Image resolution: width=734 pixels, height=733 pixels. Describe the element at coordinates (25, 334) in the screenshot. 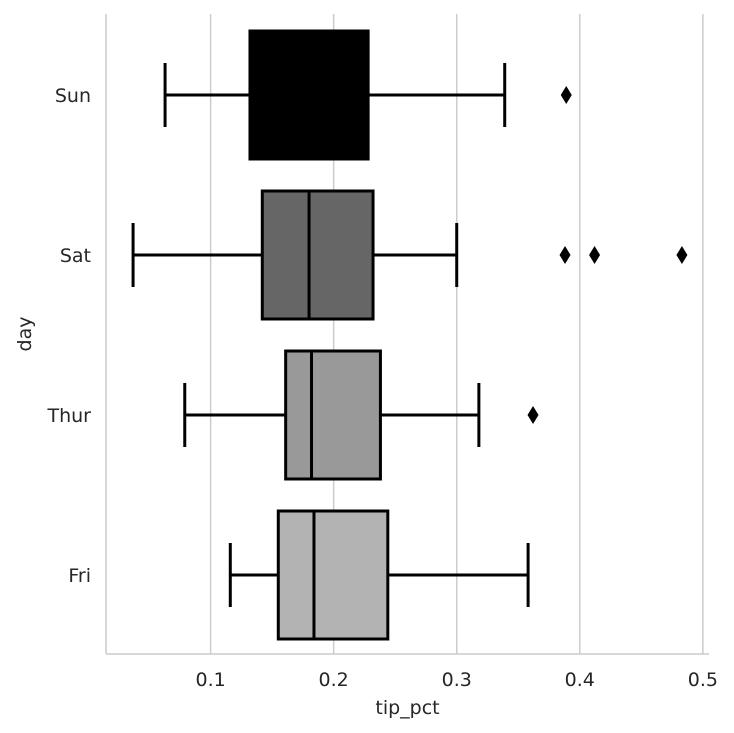

I see `y-axis-label: day` at that location.